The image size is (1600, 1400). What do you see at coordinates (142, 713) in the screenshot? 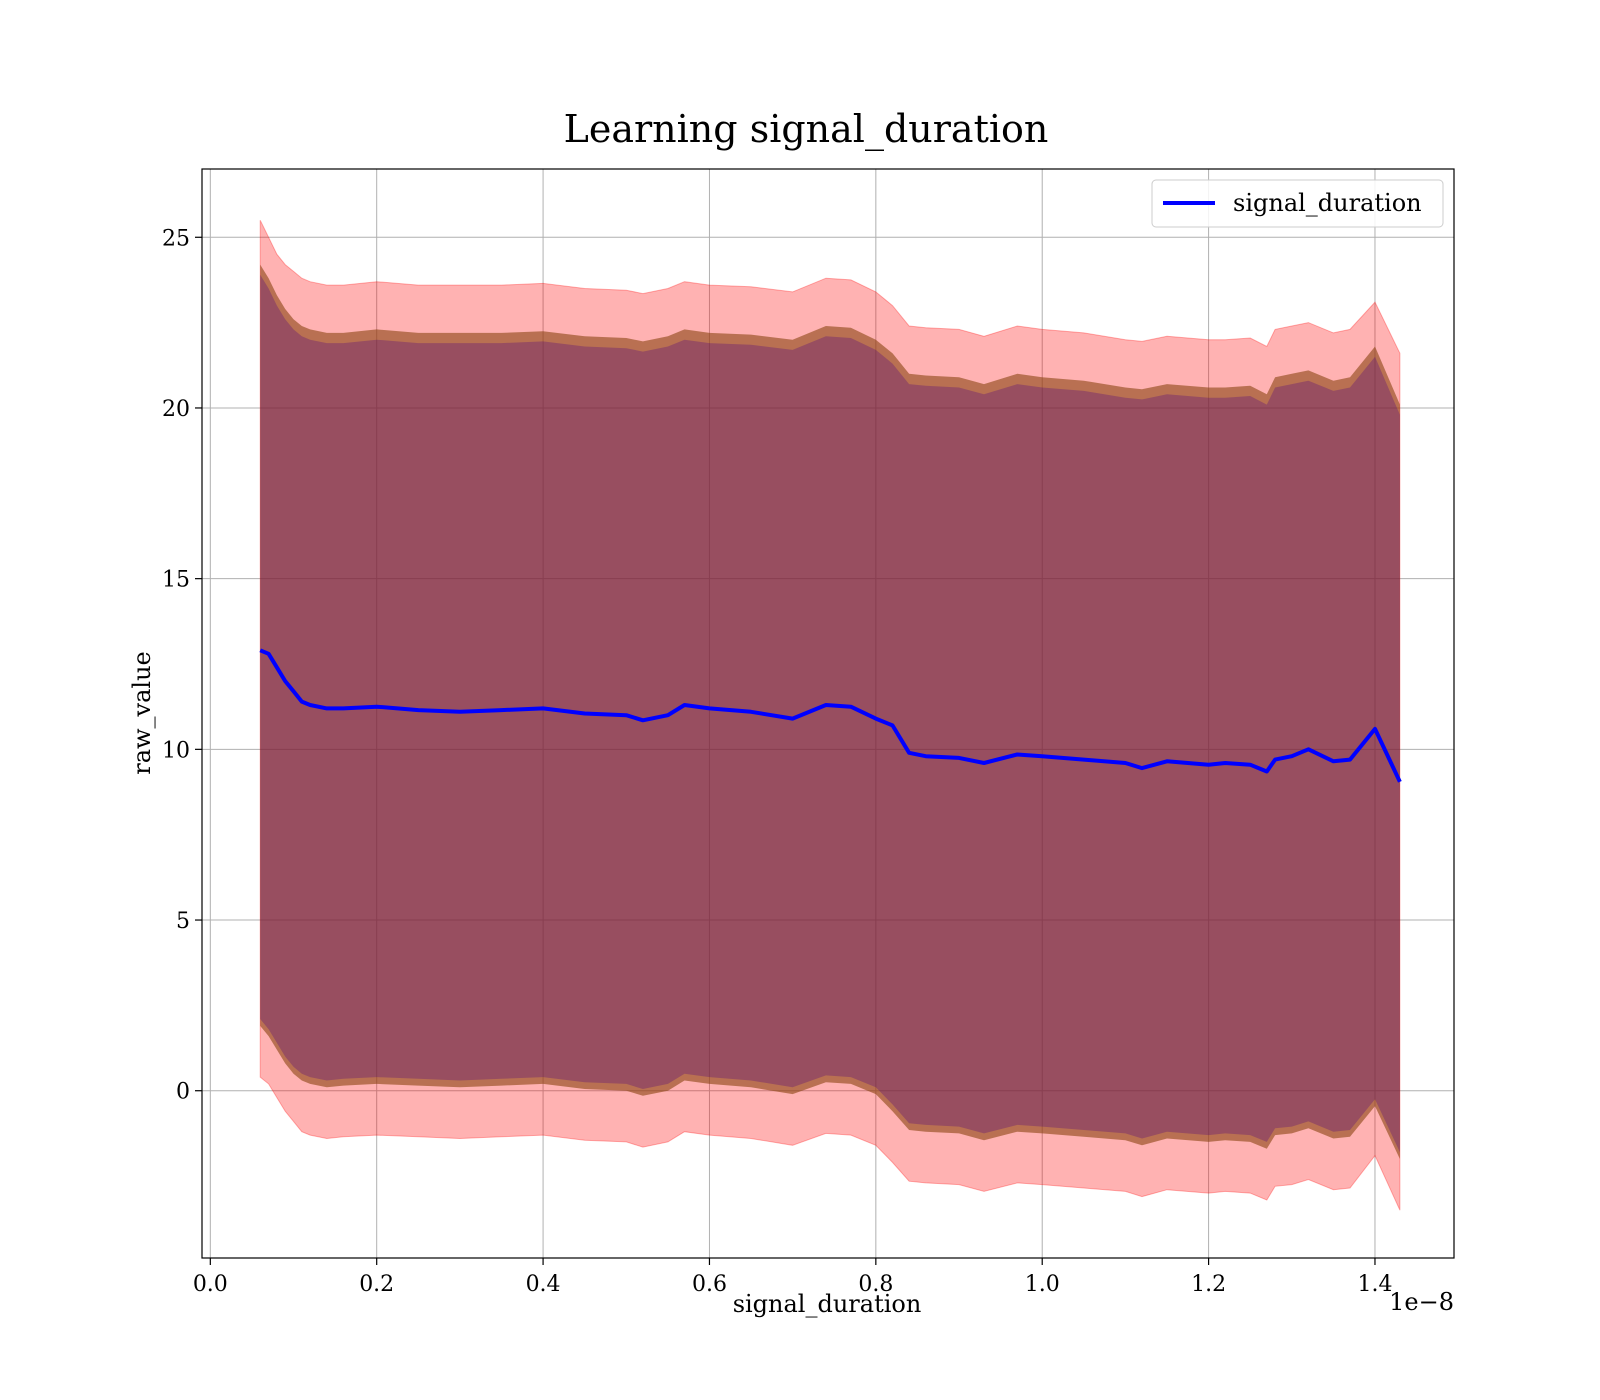
I see `y-axis-label: raw_value` at bounding box center [142, 713].